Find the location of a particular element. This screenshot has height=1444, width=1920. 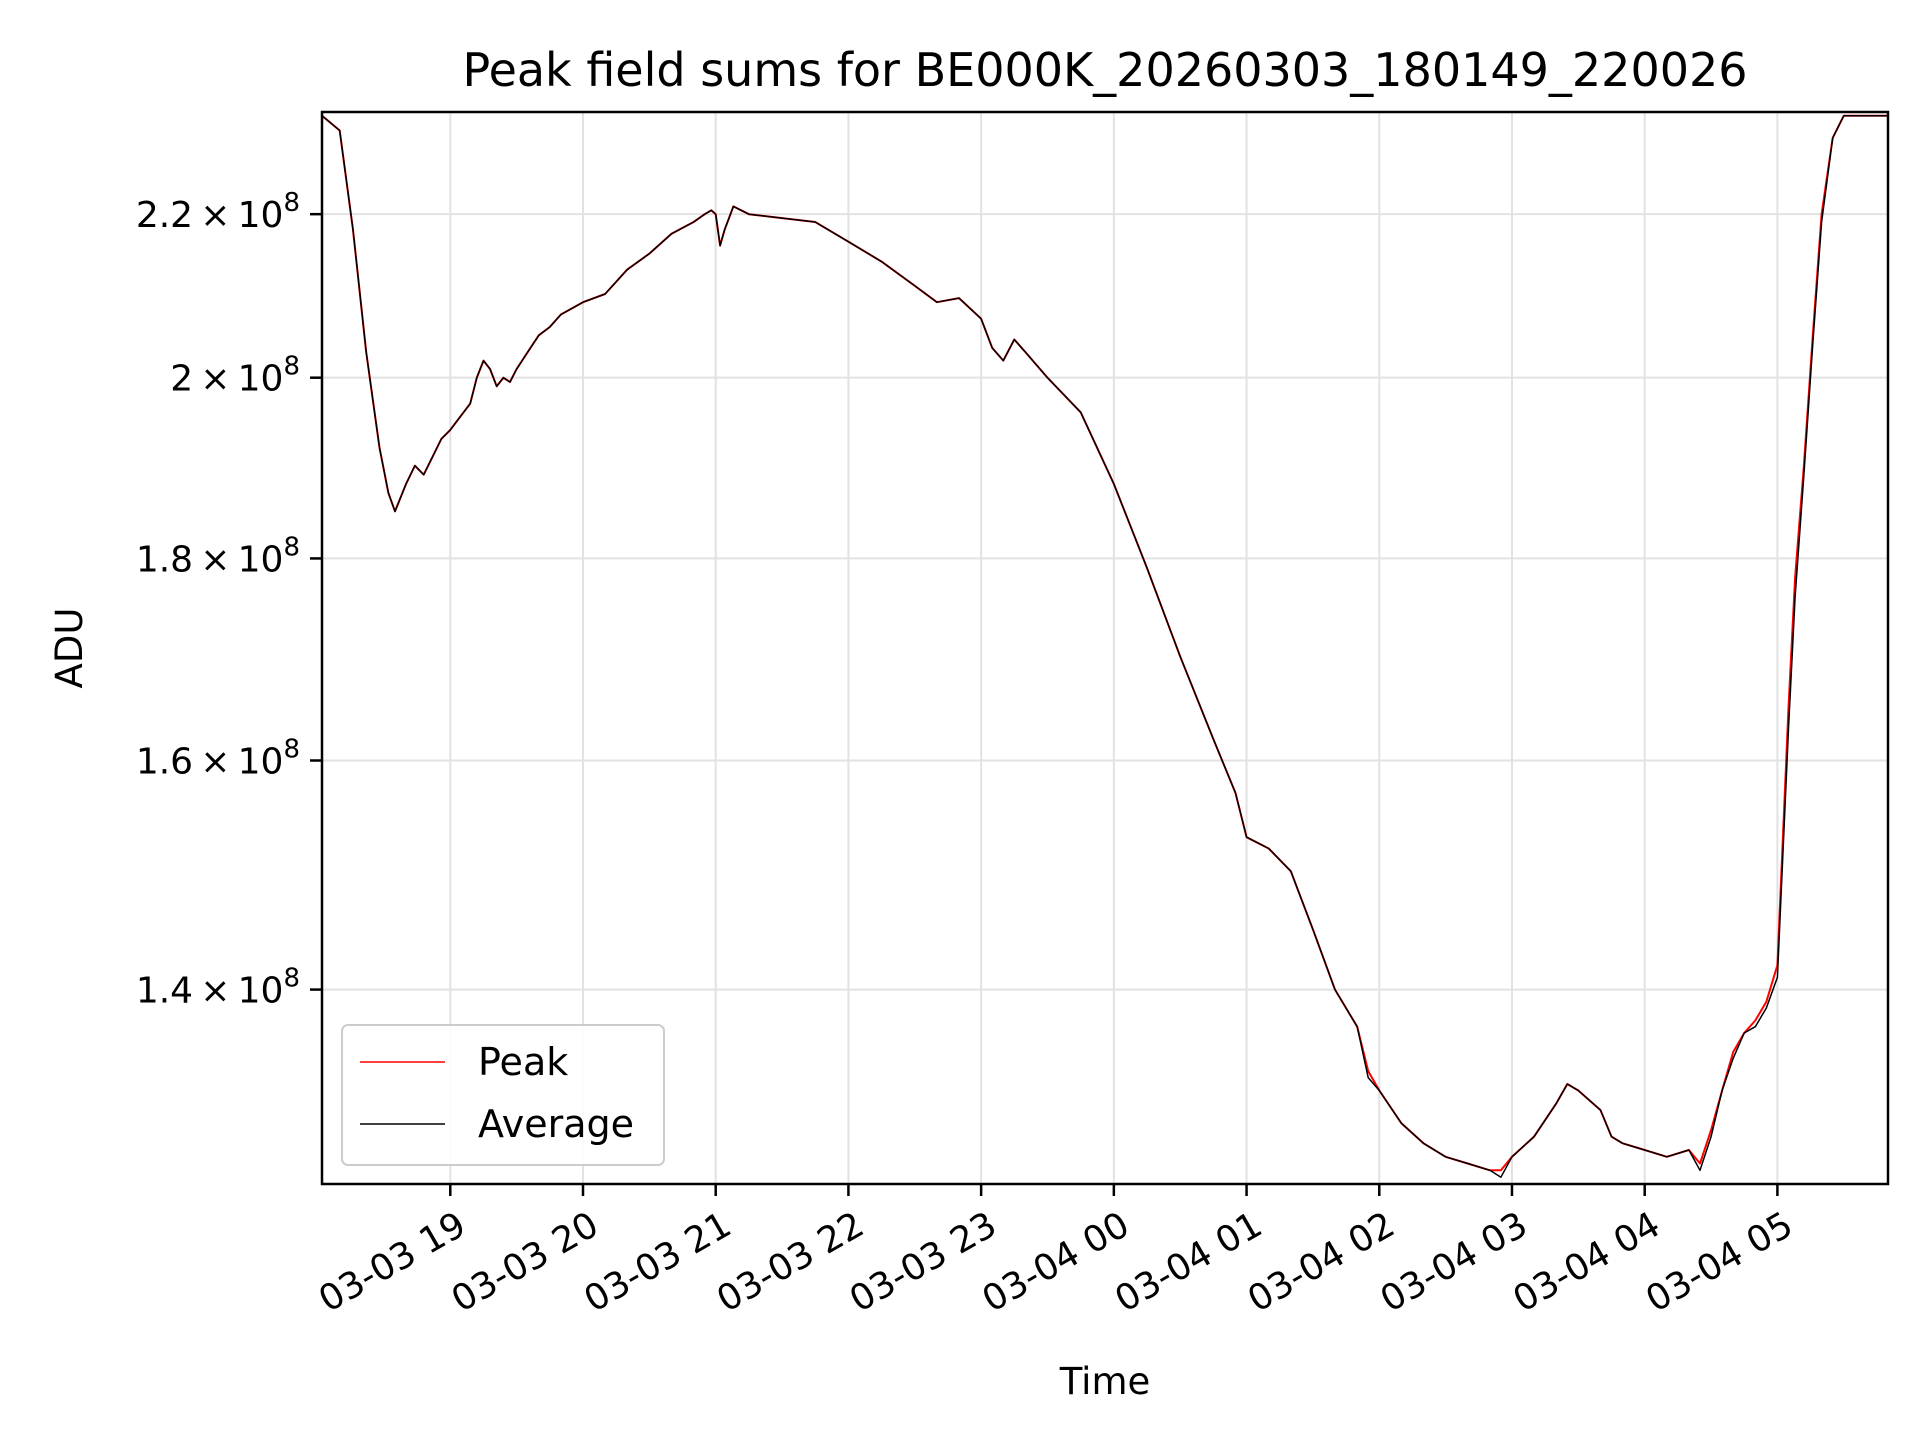

legend-label-average: Average is located at coordinates (556, 1124).